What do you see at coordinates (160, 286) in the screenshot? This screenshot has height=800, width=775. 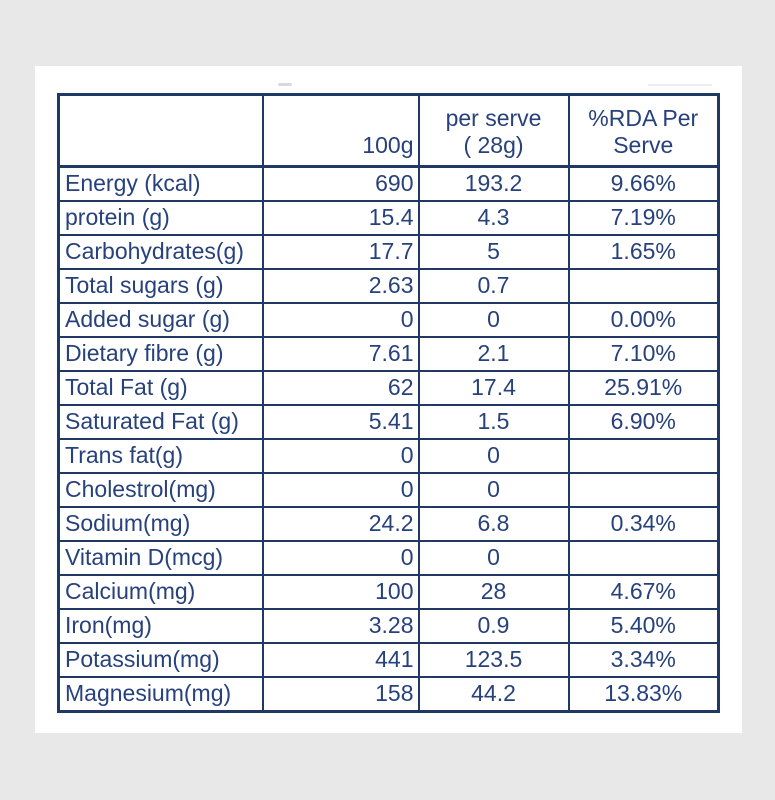 I see `nutrient-label: Total sugars (g)` at bounding box center [160, 286].